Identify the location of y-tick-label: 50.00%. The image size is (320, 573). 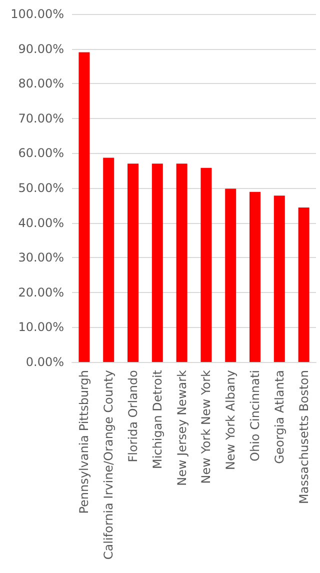
(41, 188).